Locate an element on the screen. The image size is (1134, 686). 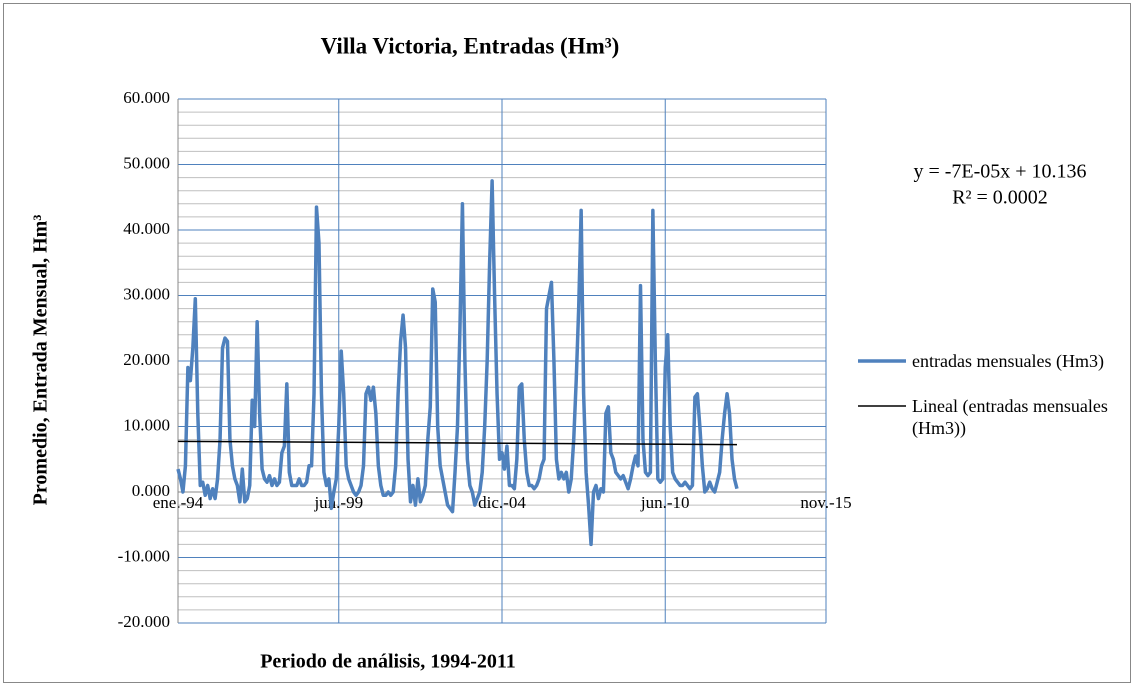
trend-equation: y = -7E-05x + 10.136 is located at coordinates (999, 172).